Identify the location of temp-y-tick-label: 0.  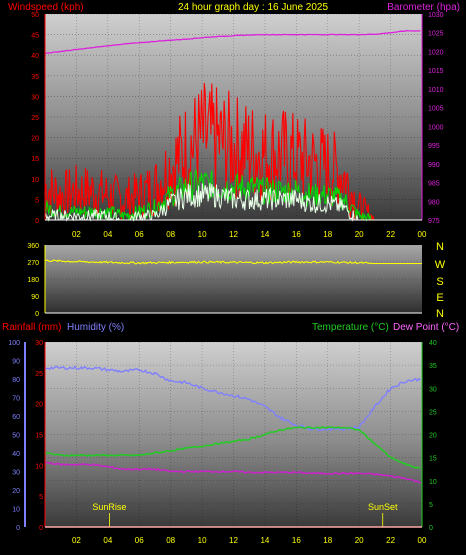
(431, 528).